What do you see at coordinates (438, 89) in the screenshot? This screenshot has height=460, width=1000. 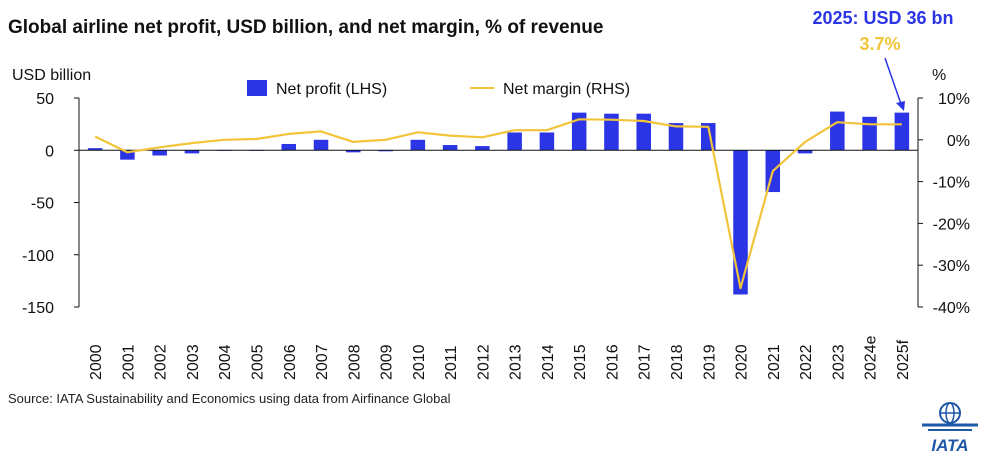 I see `legend: Net profit (LHS) Net margin (RHS)` at bounding box center [438, 89].